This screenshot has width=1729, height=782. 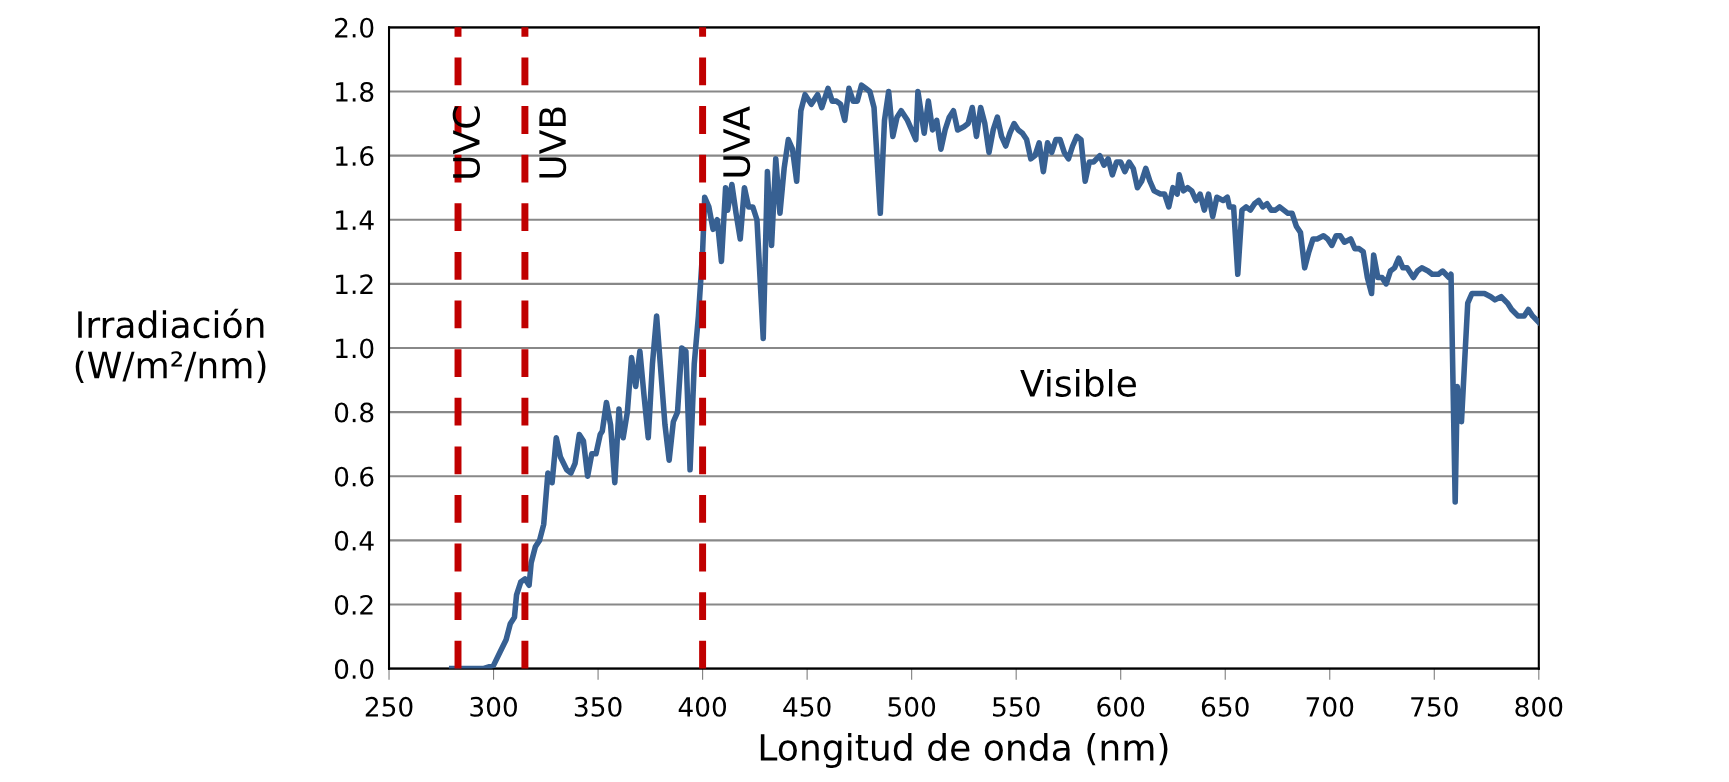 I want to click on y-tick-label: 2.0, so click(x=354, y=27).